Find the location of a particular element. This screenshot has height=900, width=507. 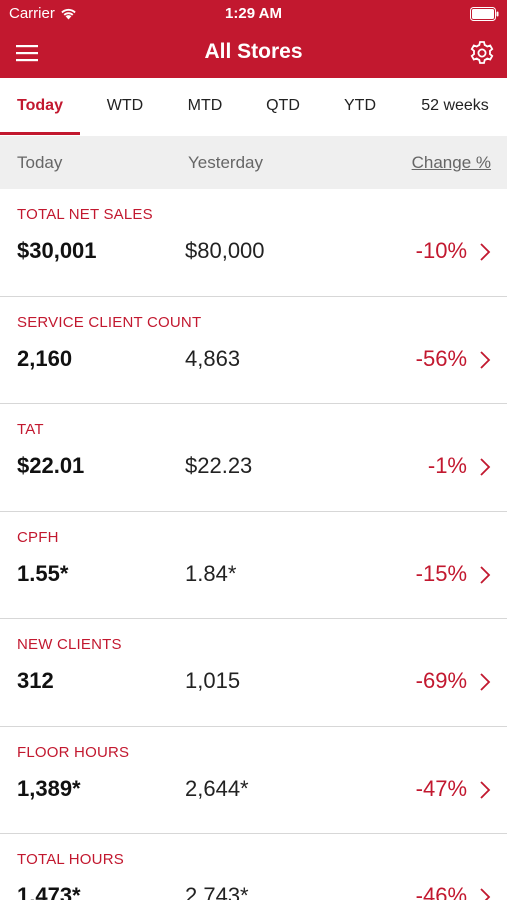

metric-today-value: 1,389* is located at coordinates (49, 788).